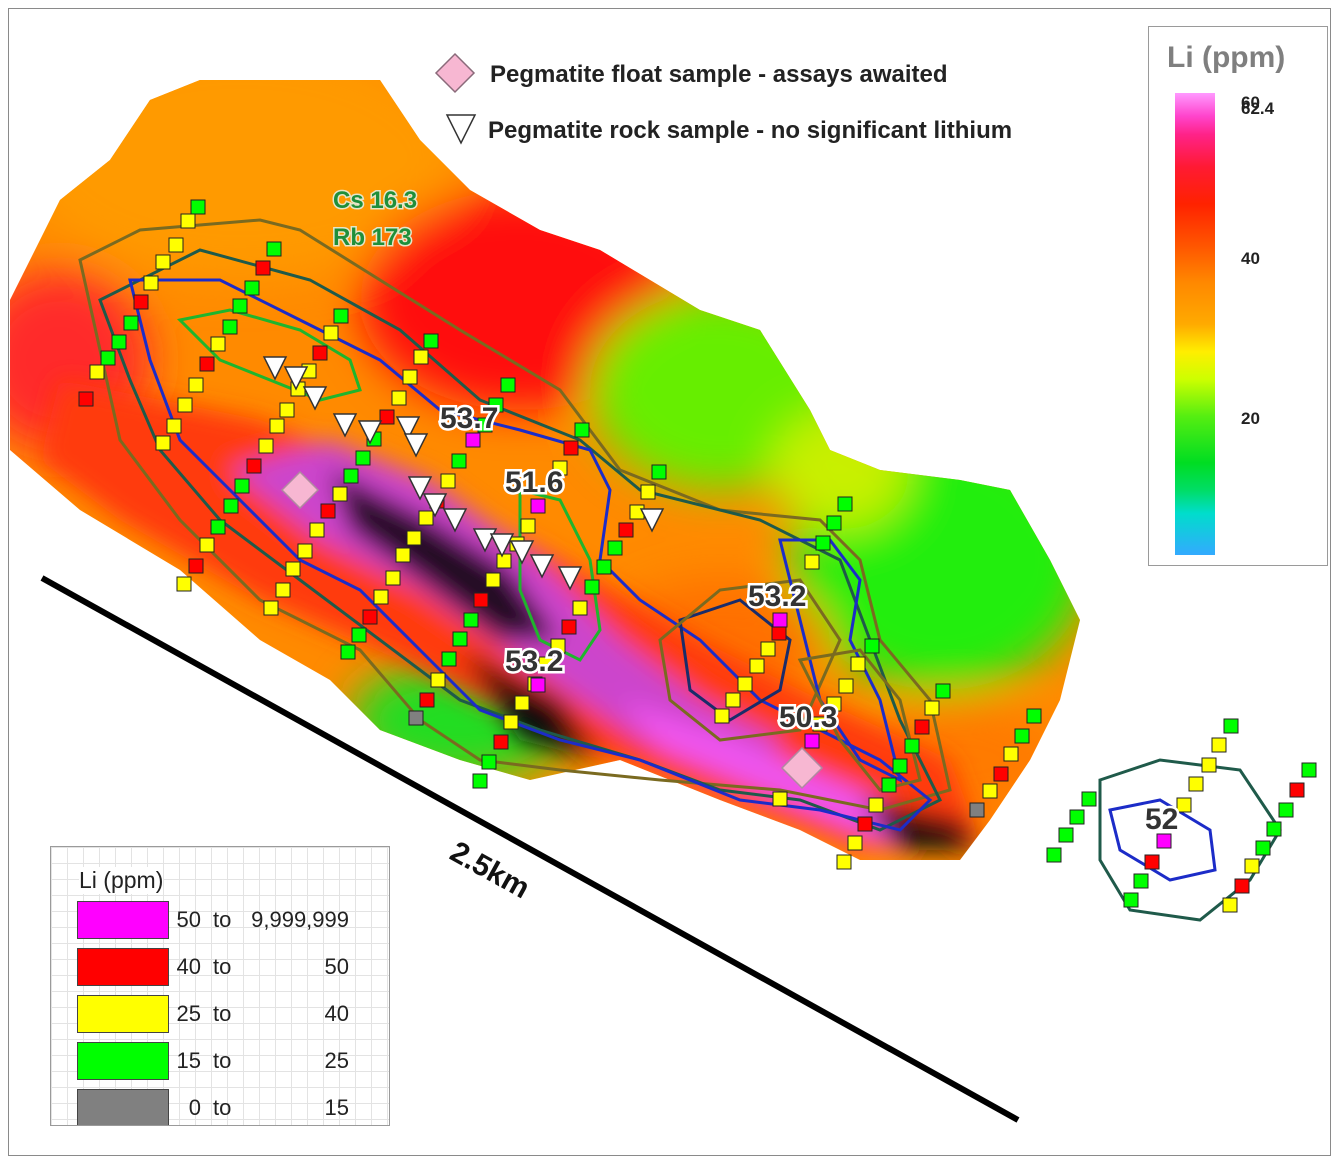  I want to click on class-row: 40 to 50, so click(227, 969).